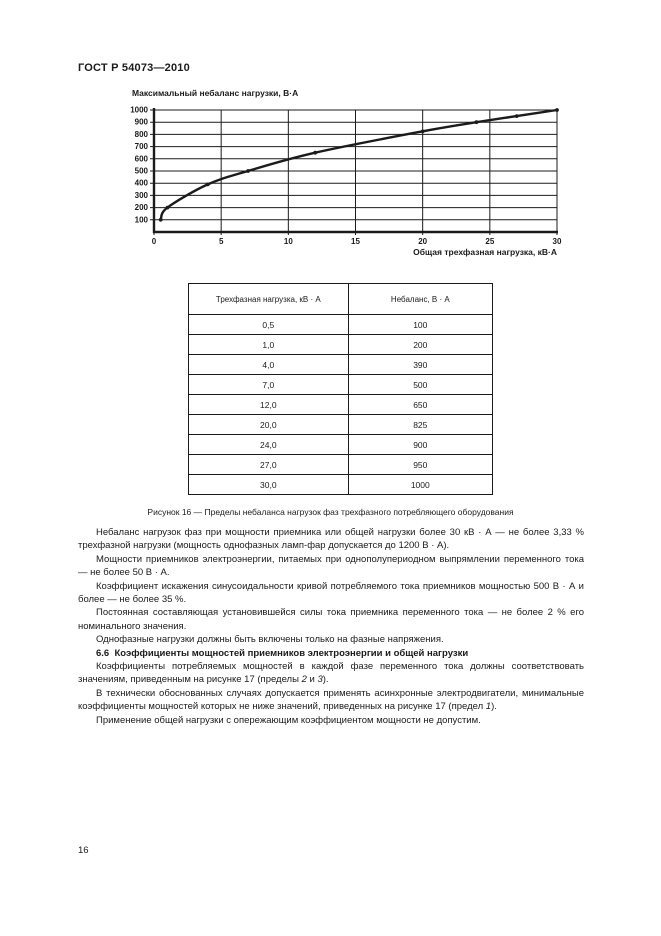 The image size is (661, 936). What do you see at coordinates (268, 384) in the screenshot?
I see `table-cell: 7,0` at bounding box center [268, 384].